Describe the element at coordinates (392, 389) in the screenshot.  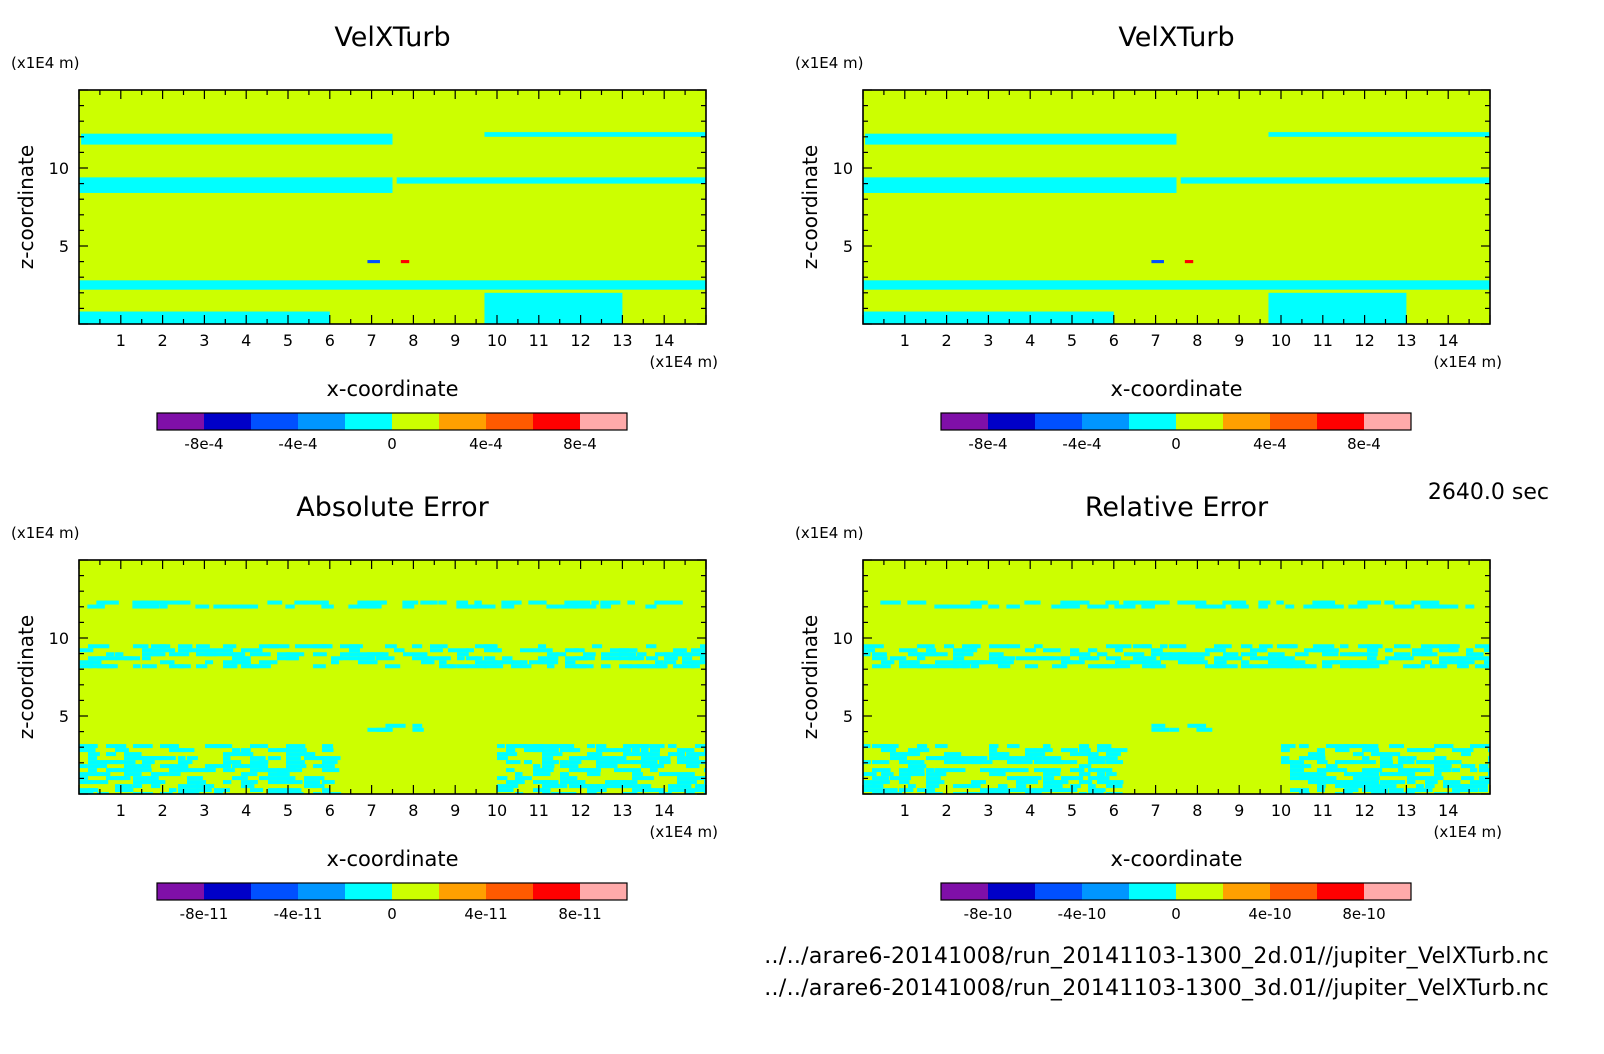
I see `x-axis-label: x-coordinate` at that location.